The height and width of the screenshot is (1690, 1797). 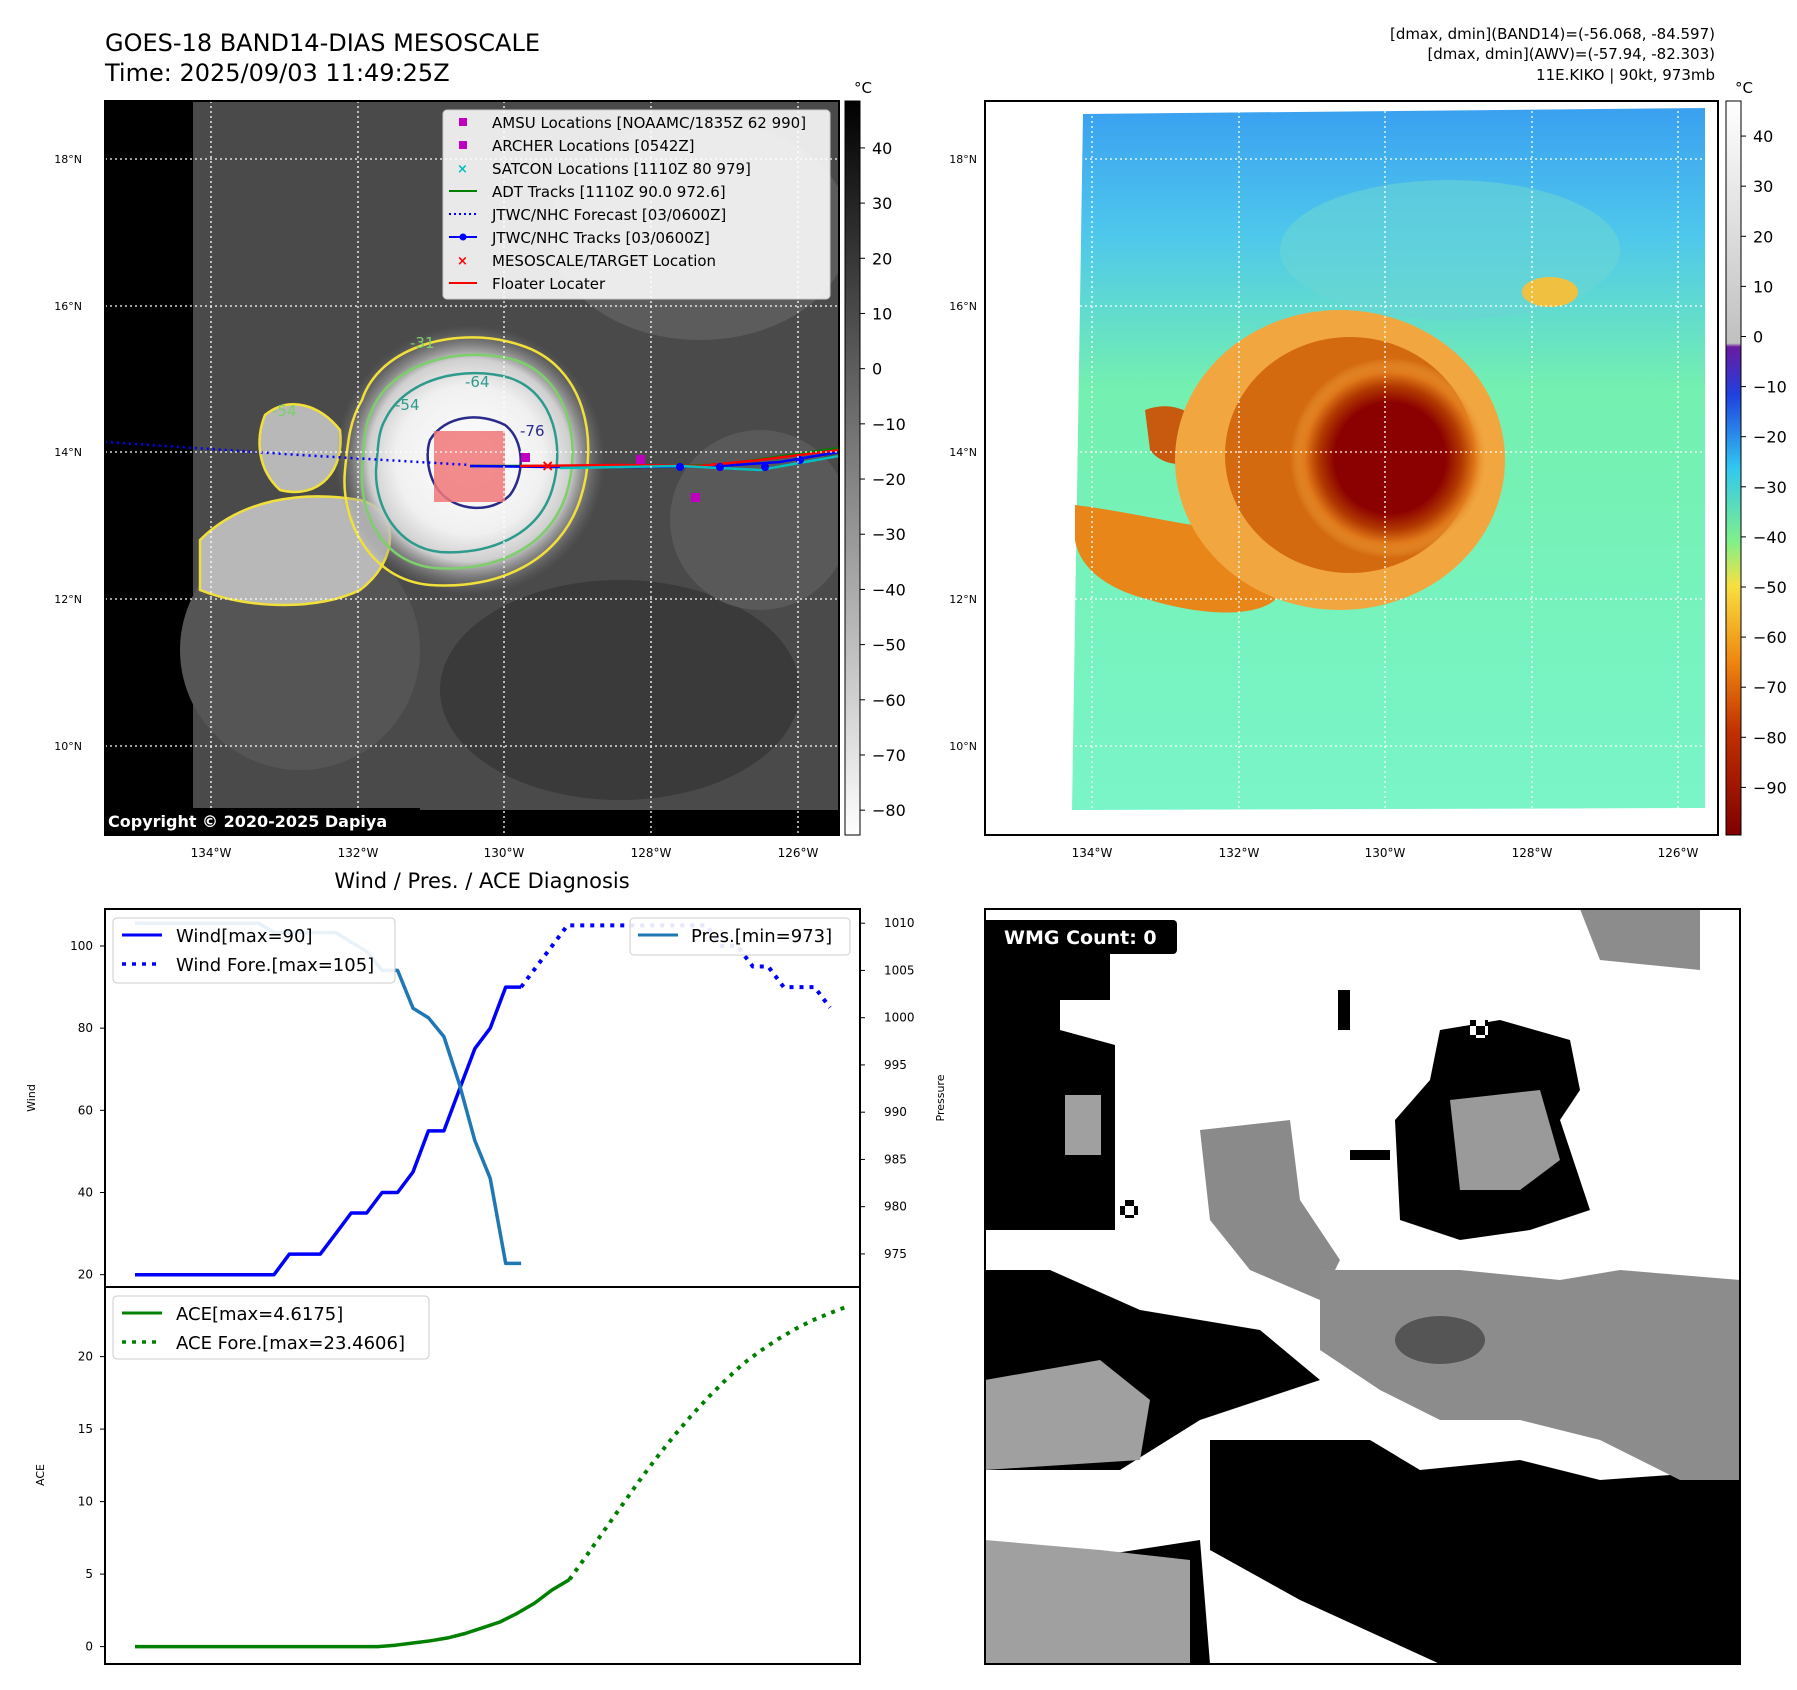 What do you see at coordinates (85, 1429) in the screenshot?
I see `y-tick-label: 15` at bounding box center [85, 1429].